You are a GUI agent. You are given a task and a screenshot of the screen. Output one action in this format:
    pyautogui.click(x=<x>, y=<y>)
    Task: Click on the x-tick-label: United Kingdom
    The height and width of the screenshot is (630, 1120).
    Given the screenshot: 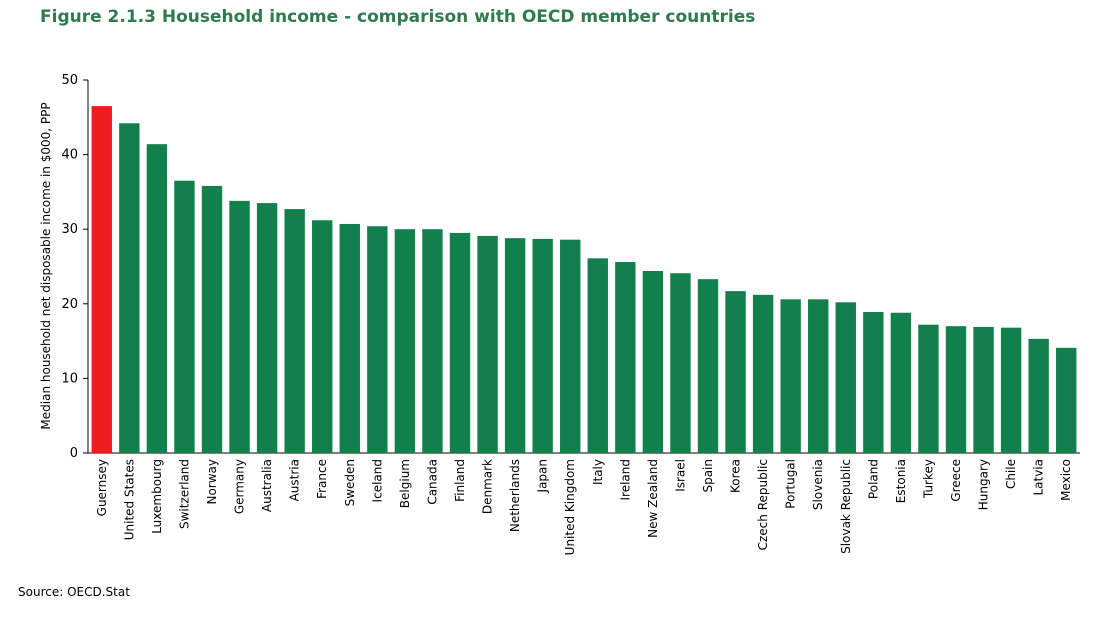 What is the action you would take?
    pyautogui.click(x=570, y=507)
    